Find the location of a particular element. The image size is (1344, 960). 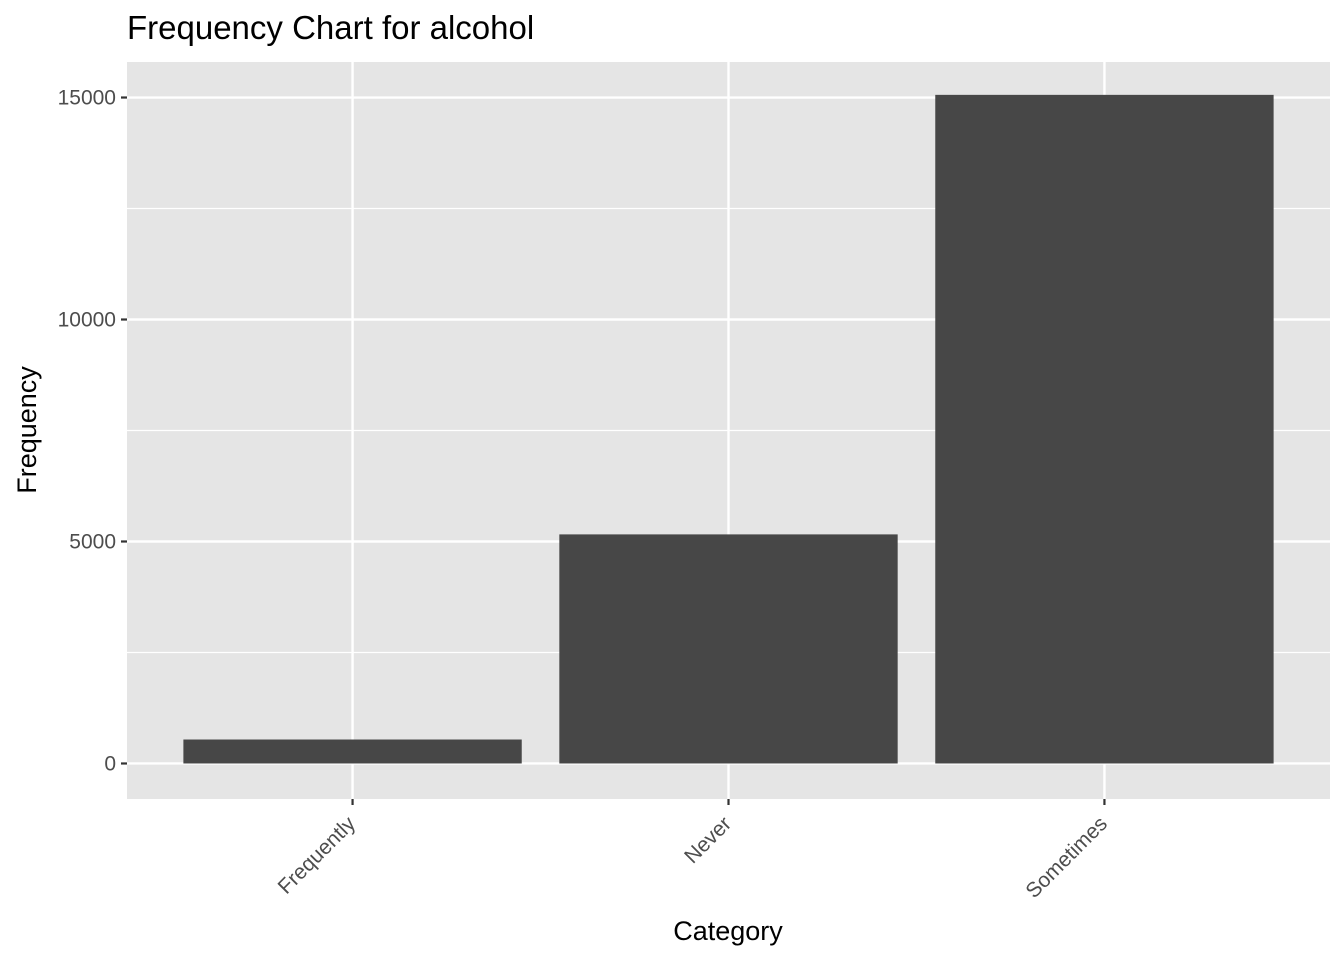

y-tick-label: 5000 is located at coordinates (92, 541).